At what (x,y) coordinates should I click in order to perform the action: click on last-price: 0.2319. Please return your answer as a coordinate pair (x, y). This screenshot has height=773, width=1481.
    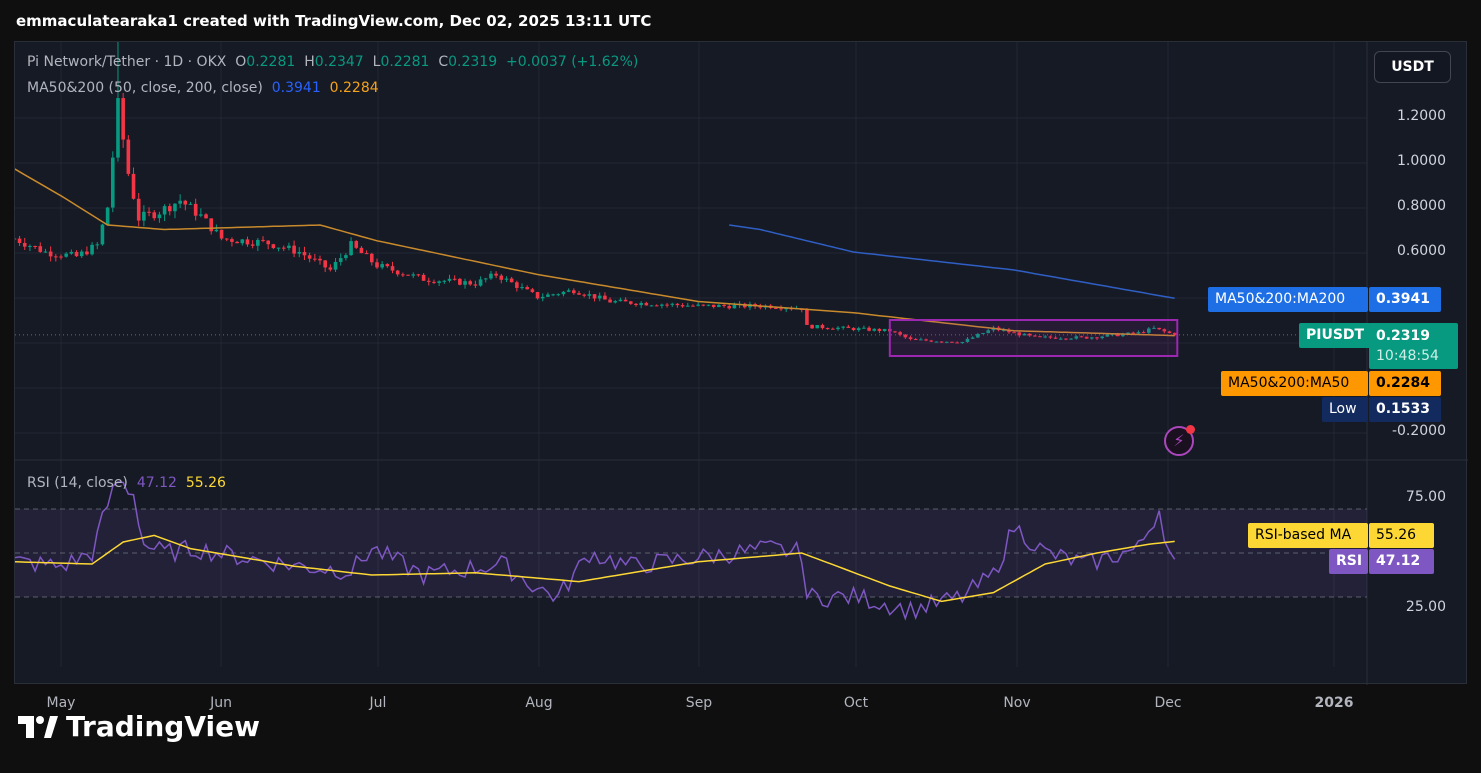
    Looking at the image, I should click on (1403, 336).